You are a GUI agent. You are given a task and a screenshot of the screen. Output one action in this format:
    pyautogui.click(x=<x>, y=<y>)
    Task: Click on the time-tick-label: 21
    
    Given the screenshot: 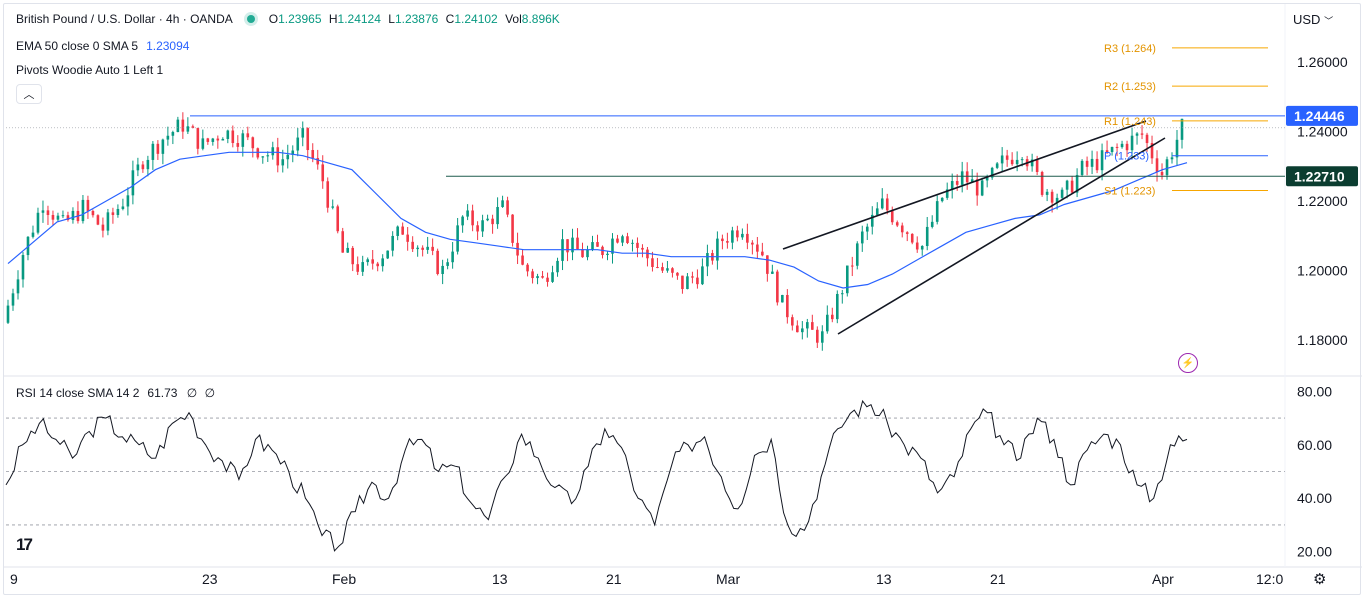 What is the action you would take?
    pyautogui.click(x=998, y=579)
    